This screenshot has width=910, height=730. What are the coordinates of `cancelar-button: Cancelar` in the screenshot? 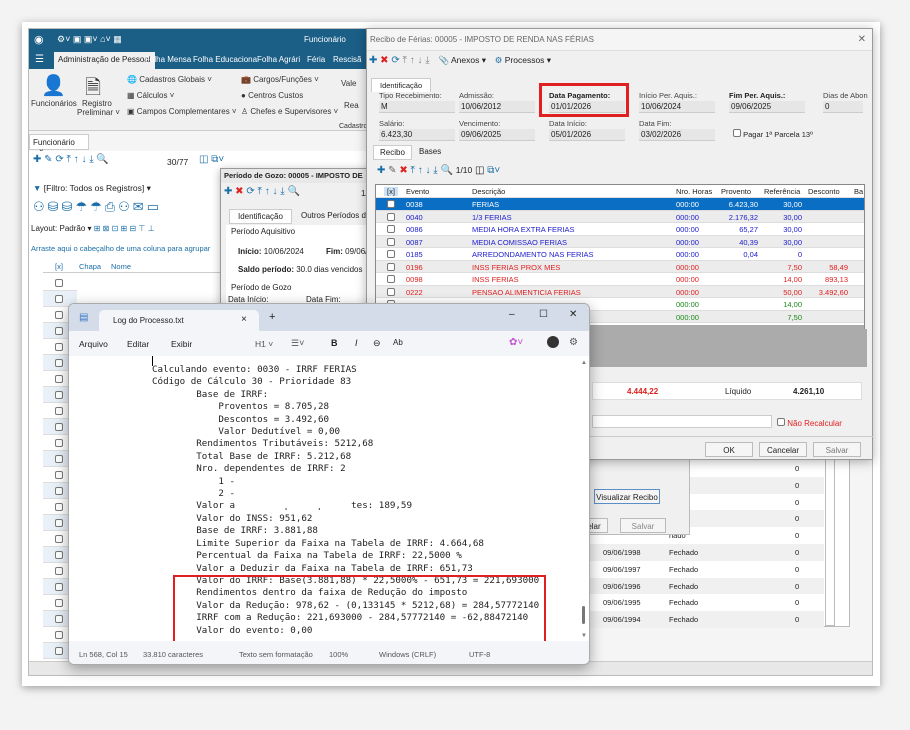 It's located at (783, 449).